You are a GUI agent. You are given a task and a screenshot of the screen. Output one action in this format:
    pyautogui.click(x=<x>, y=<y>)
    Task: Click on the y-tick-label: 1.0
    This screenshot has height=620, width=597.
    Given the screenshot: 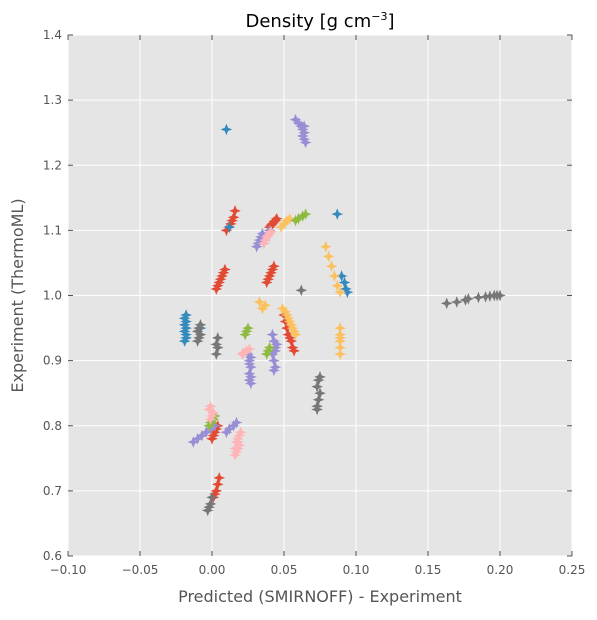 What is the action you would take?
    pyautogui.click(x=52, y=296)
    